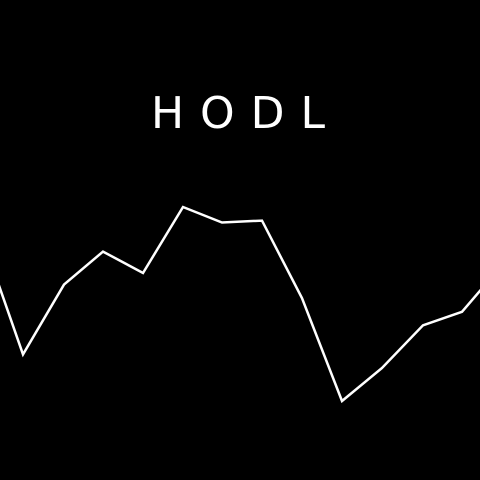  What do you see at coordinates (246, 113) in the screenshot?
I see `title-text: HODL` at bounding box center [246, 113].